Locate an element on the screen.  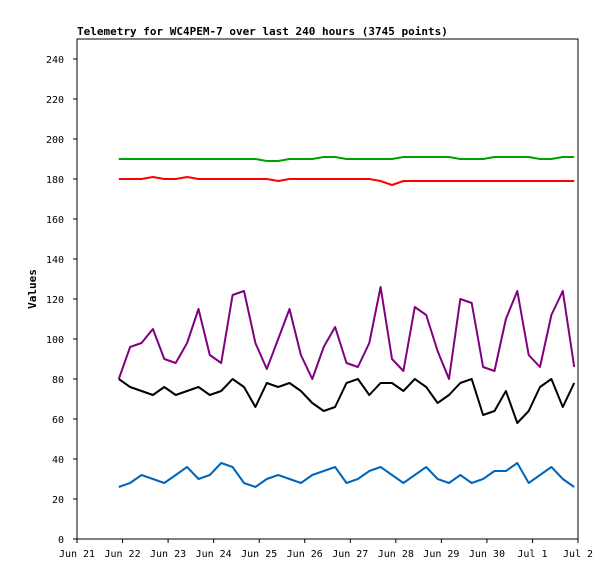
y-tick-label: 240 is located at coordinates (55, 60).